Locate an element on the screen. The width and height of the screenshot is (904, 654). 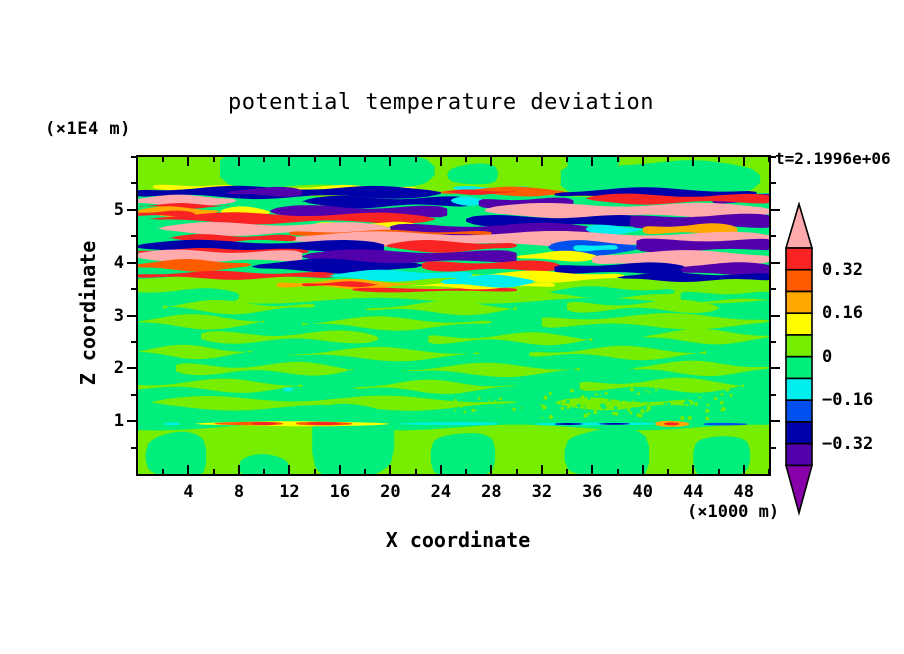
colorbar-segment-red is located at coordinates (799, 259).